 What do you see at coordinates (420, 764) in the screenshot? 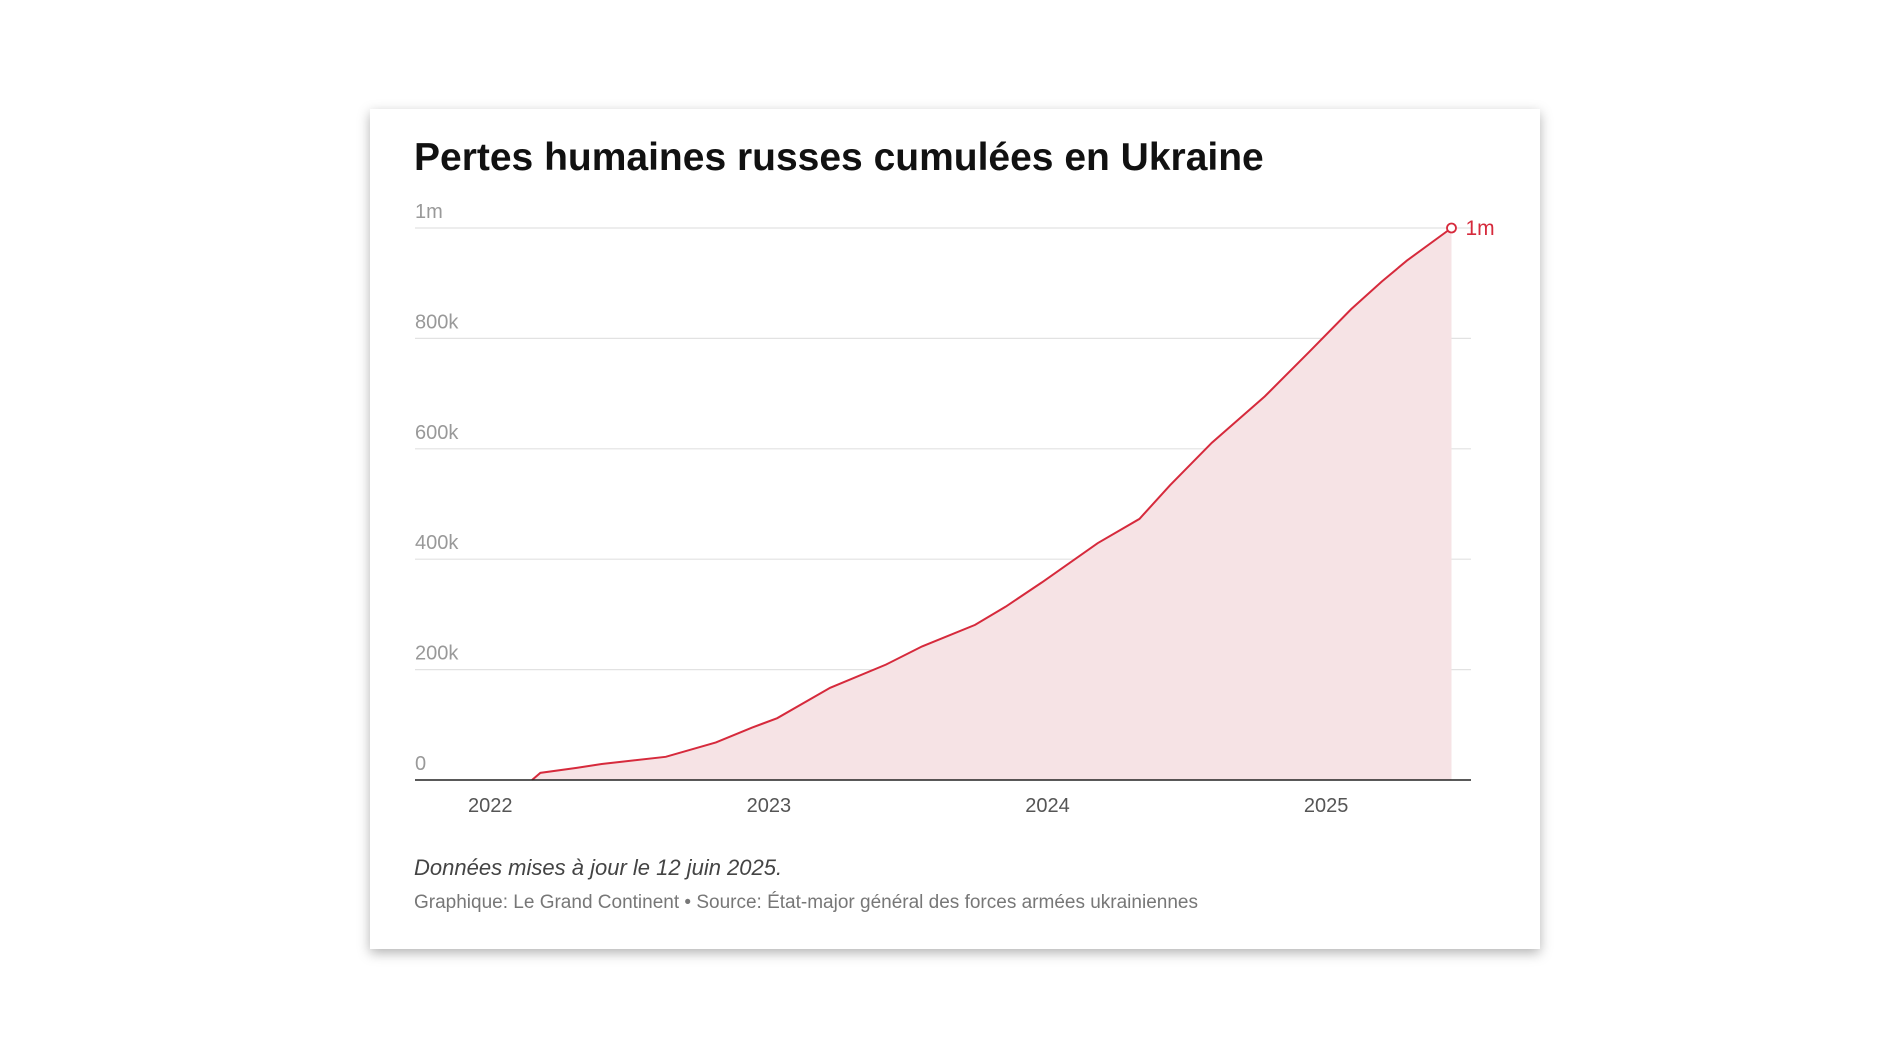
I see `y-tick-label: 0` at bounding box center [420, 764].